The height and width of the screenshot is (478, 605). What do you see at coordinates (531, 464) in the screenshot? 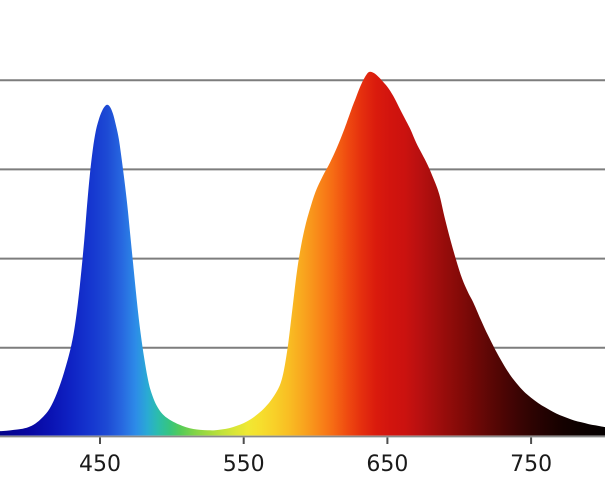
I see `x-tick-label: 750` at bounding box center [531, 464].